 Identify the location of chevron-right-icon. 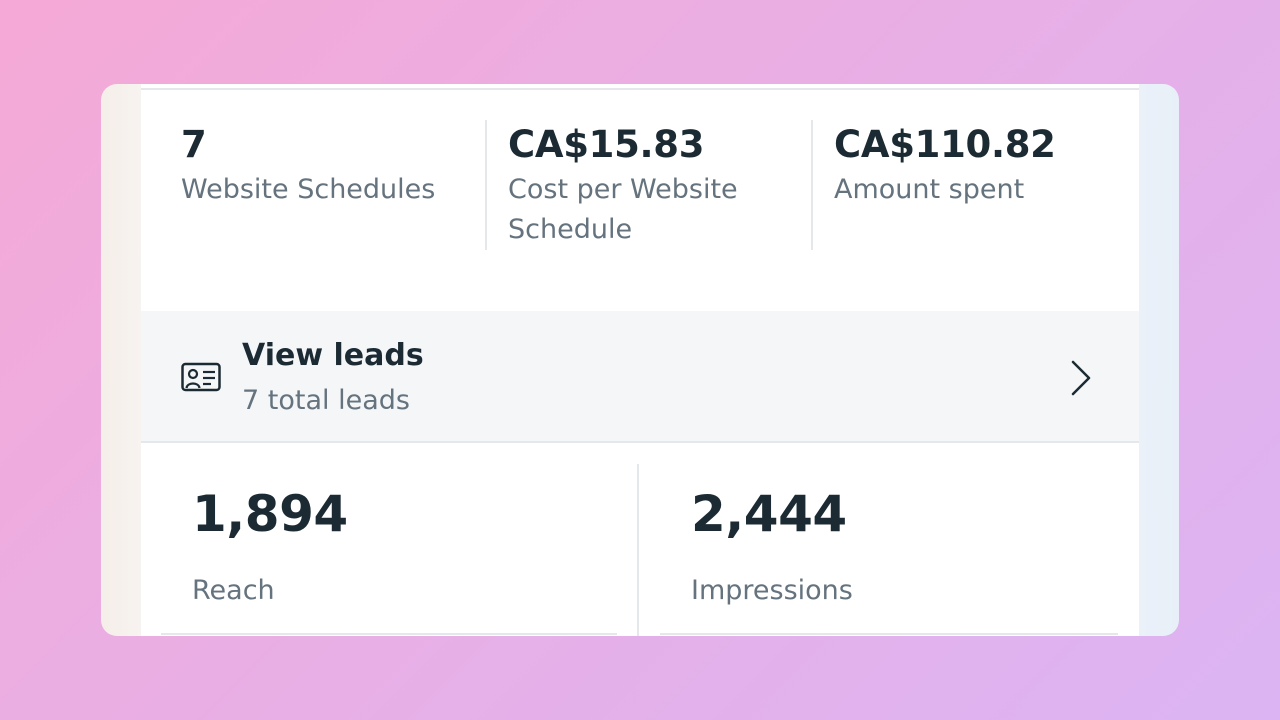
(1081, 378).